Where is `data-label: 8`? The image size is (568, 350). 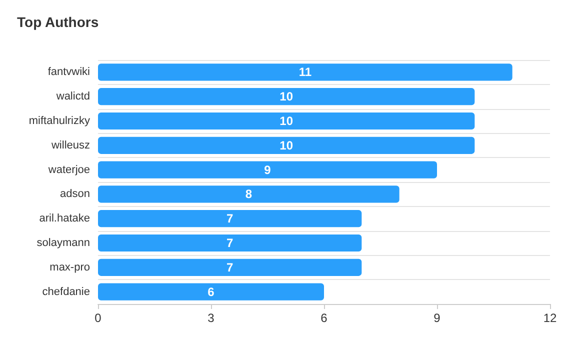
data-label: 8 is located at coordinates (248, 194).